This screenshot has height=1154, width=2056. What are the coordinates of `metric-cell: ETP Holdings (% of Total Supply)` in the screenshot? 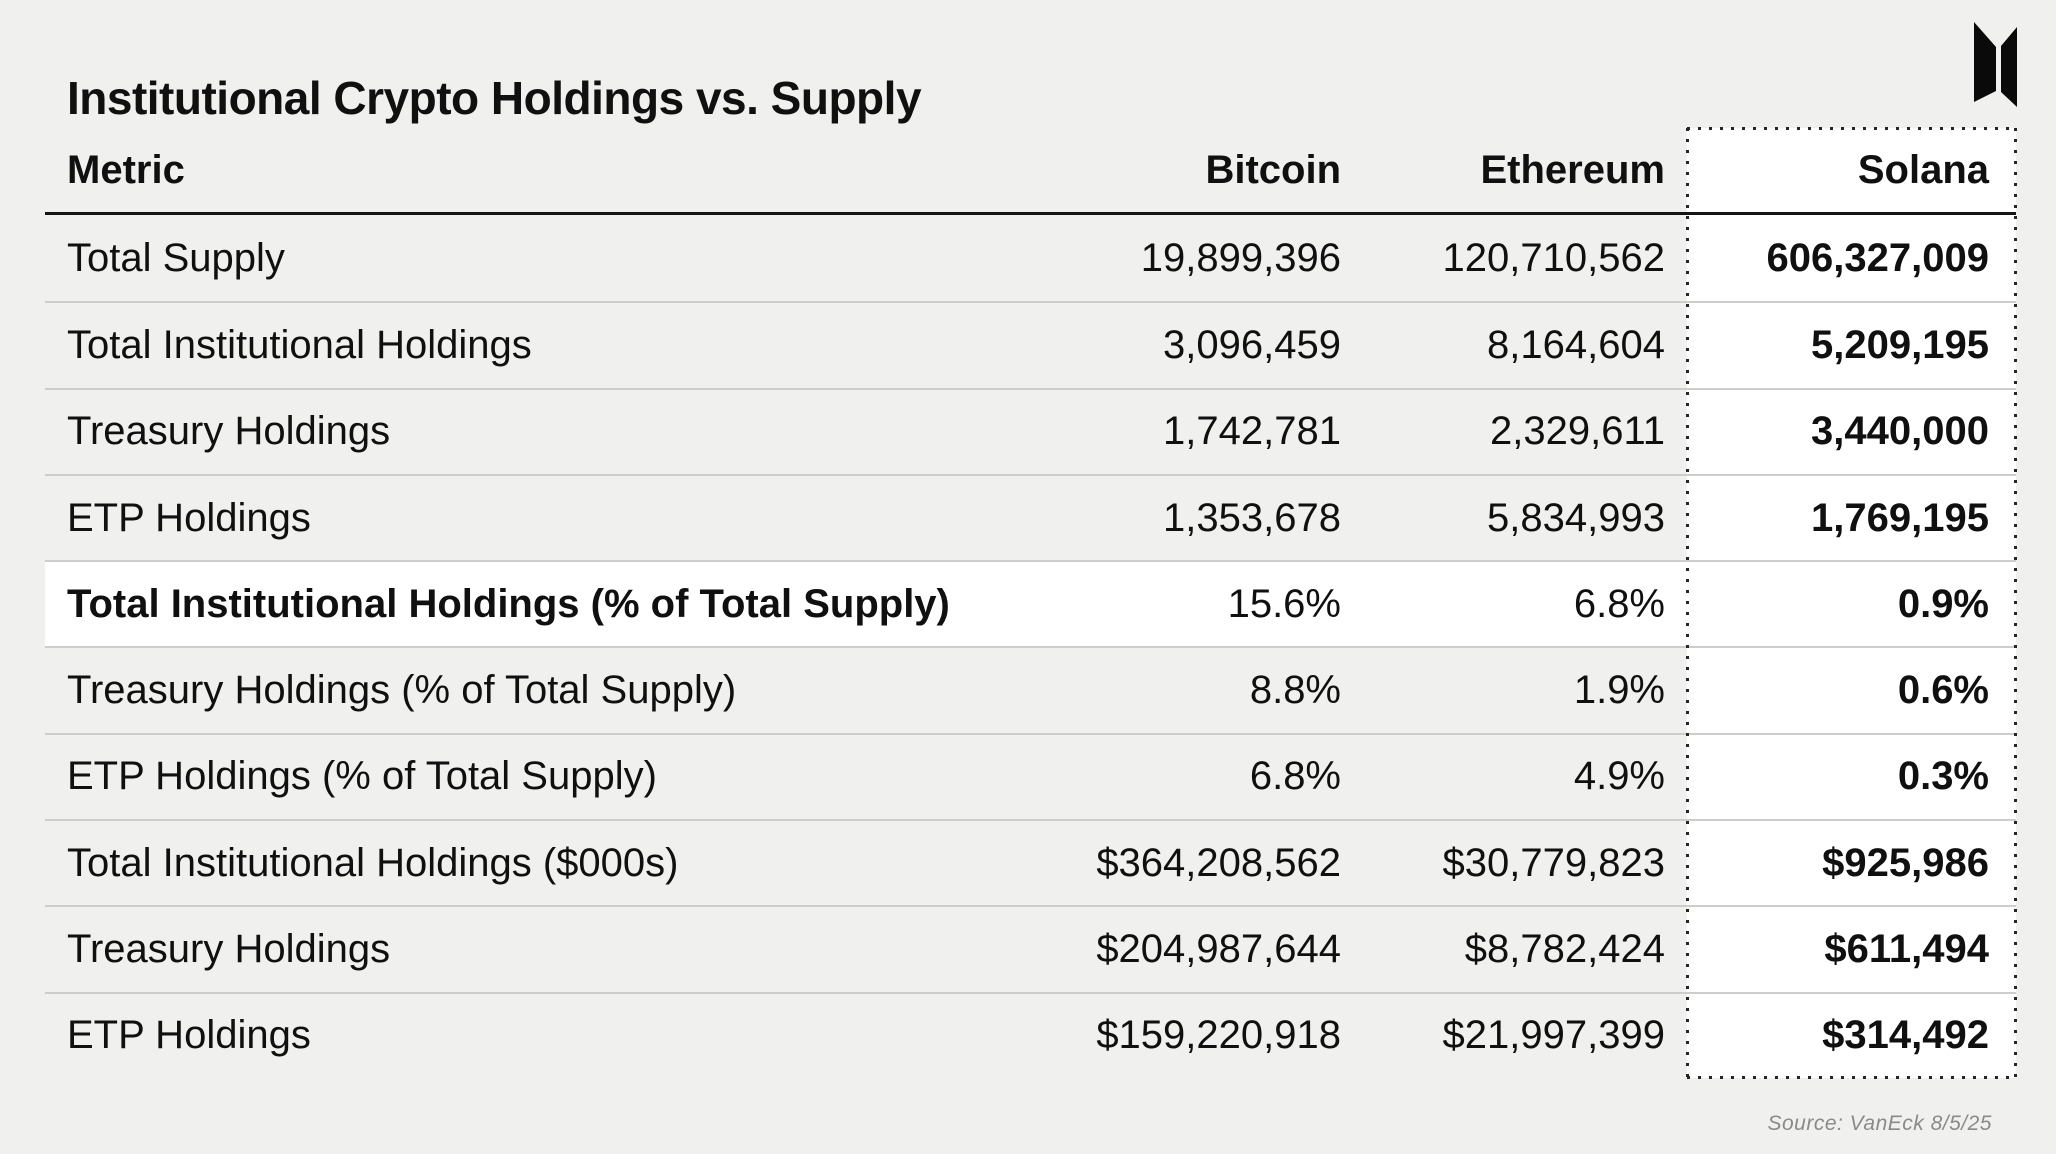 It's located at (362, 776).